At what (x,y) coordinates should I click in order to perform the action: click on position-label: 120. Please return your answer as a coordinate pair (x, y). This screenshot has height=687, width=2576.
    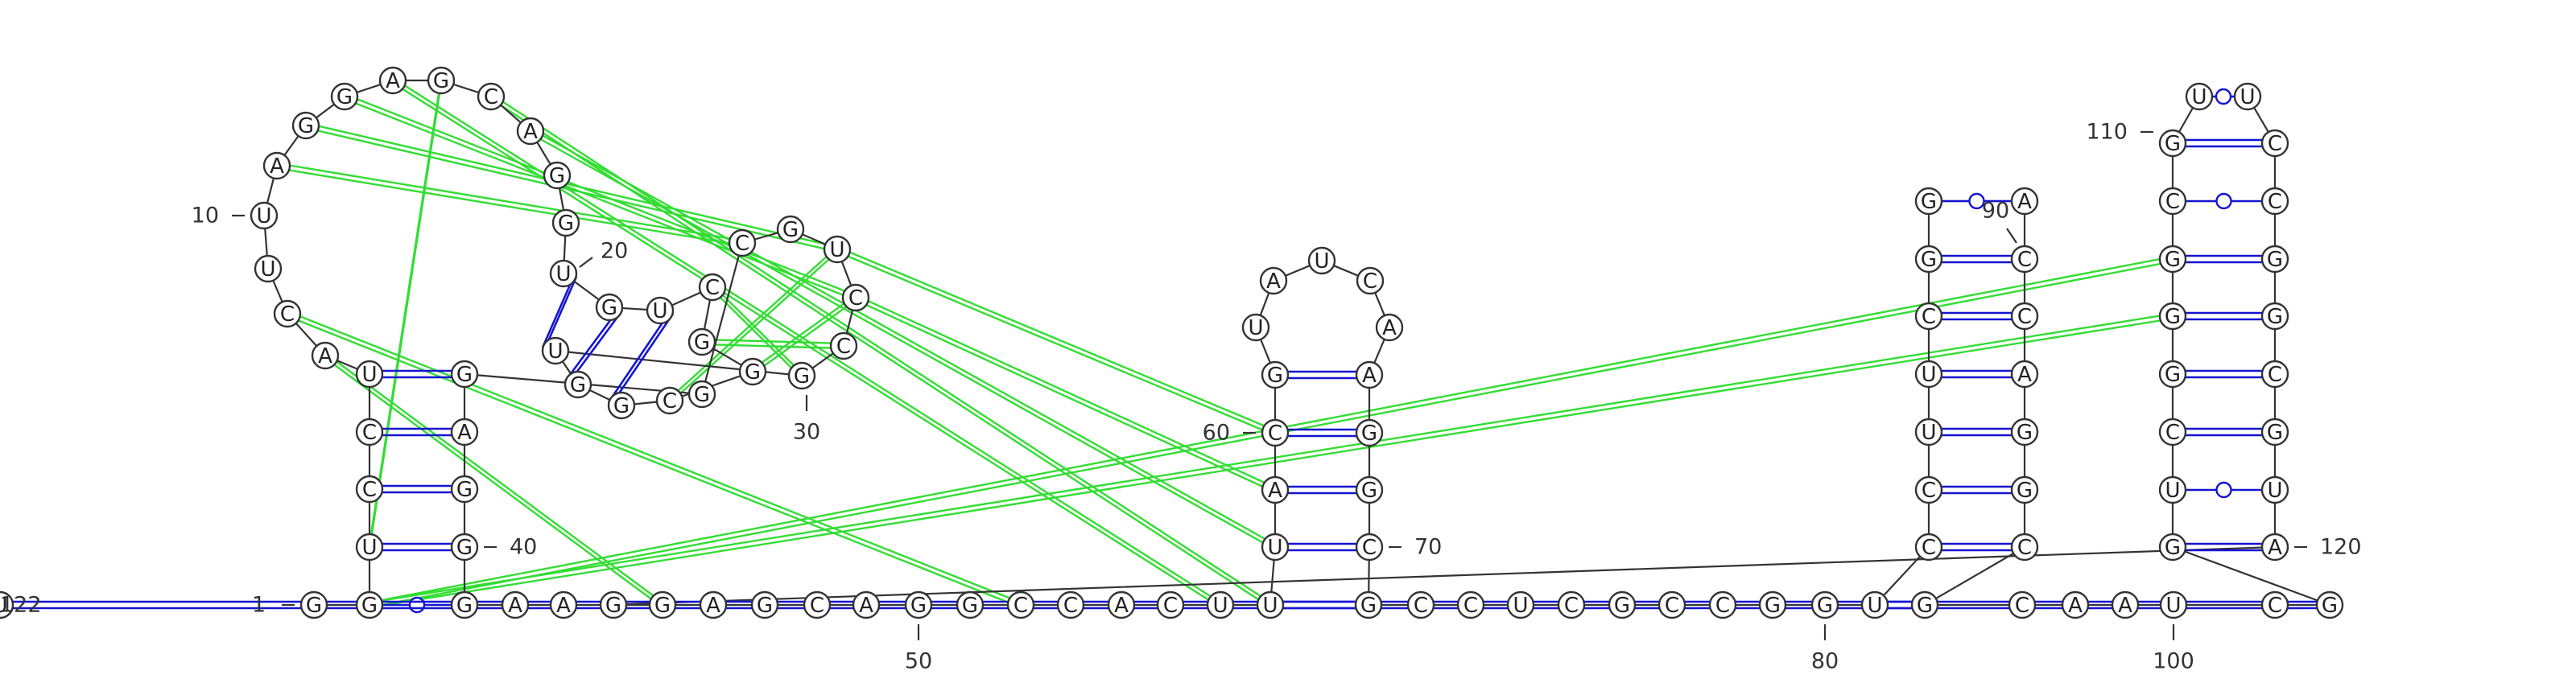
    Looking at the image, I should click on (2328, 548).